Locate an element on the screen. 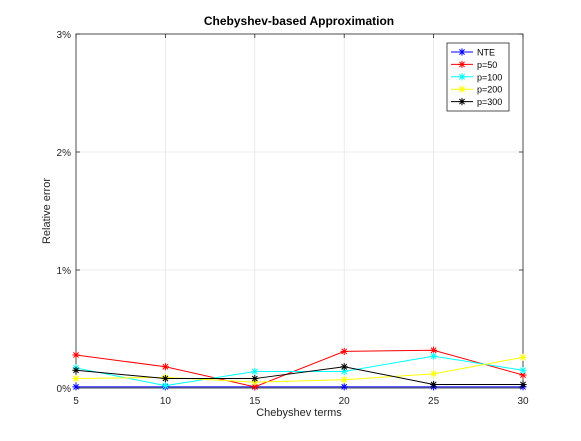 This screenshot has width=581, height=441. series-p=100 is located at coordinates (299, 371).